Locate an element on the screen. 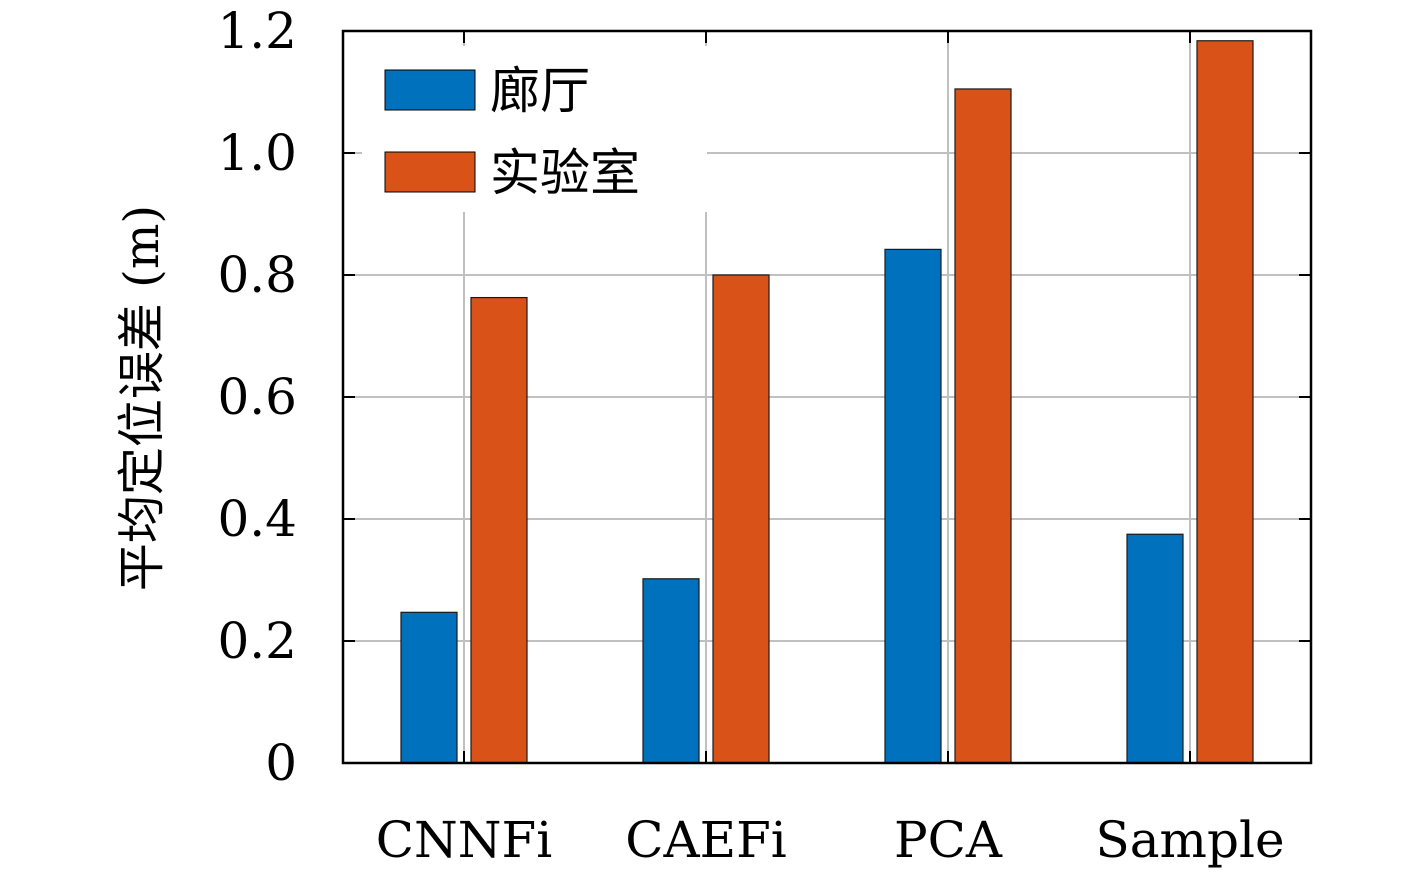 This screenshot has width=1417, height=876. x-tick-labels: CNNFi CAEFi PCA Sample is located at coordinates (830, 840).